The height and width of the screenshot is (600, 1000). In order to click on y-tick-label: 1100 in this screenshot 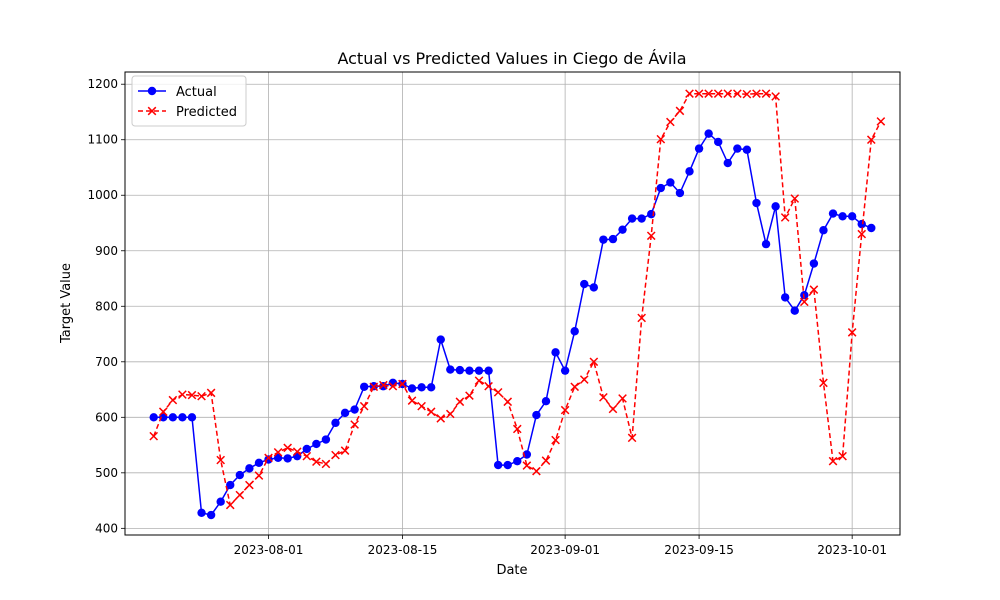, I will do `click(102, 140)`.